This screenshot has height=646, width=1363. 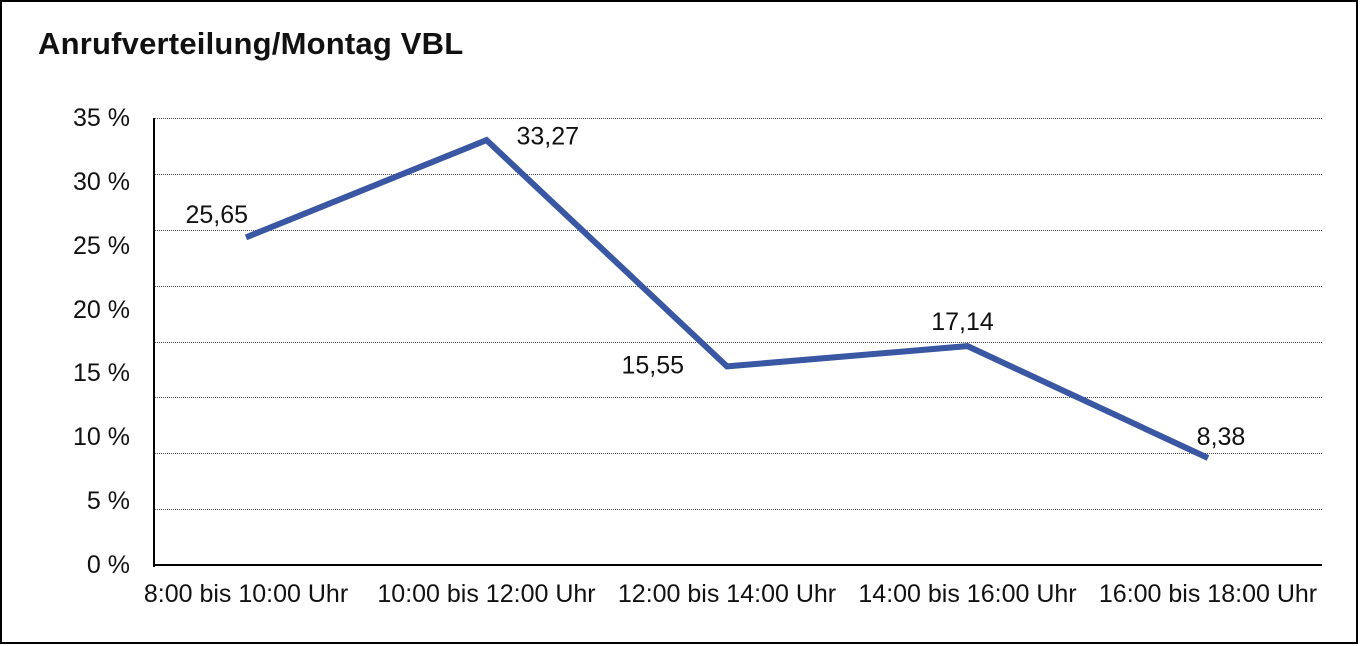 What do you see at coordinates (216, 215) in the screenshot?
I see `data-point-label: 25,65` at bounding box center [216, 215].